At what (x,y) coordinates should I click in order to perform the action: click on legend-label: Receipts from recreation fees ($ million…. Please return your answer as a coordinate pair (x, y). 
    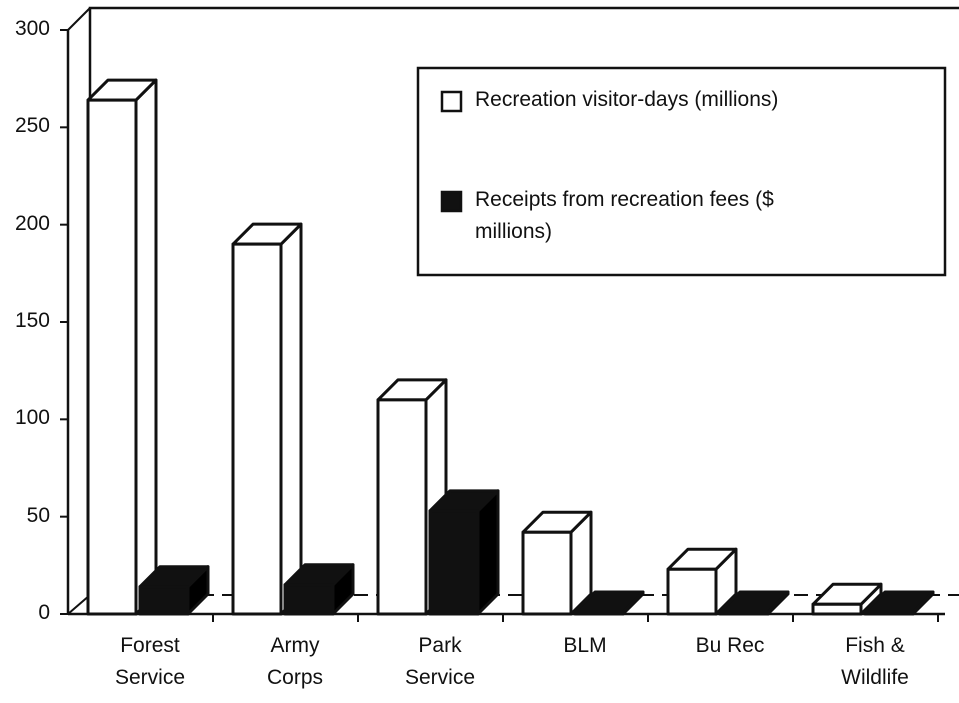
    Looking at the image, I should click on (624, 215).